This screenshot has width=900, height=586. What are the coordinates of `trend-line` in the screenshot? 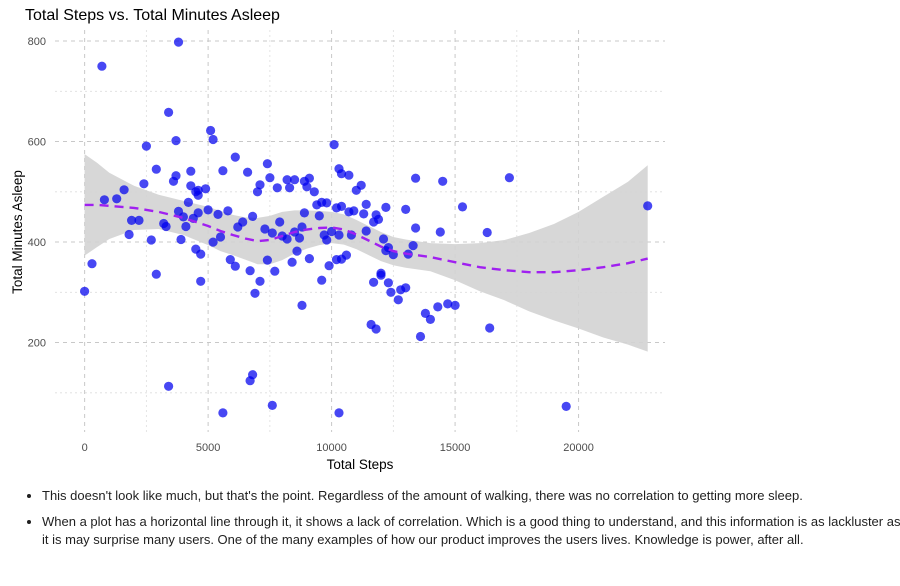 It's located at (366, 238).